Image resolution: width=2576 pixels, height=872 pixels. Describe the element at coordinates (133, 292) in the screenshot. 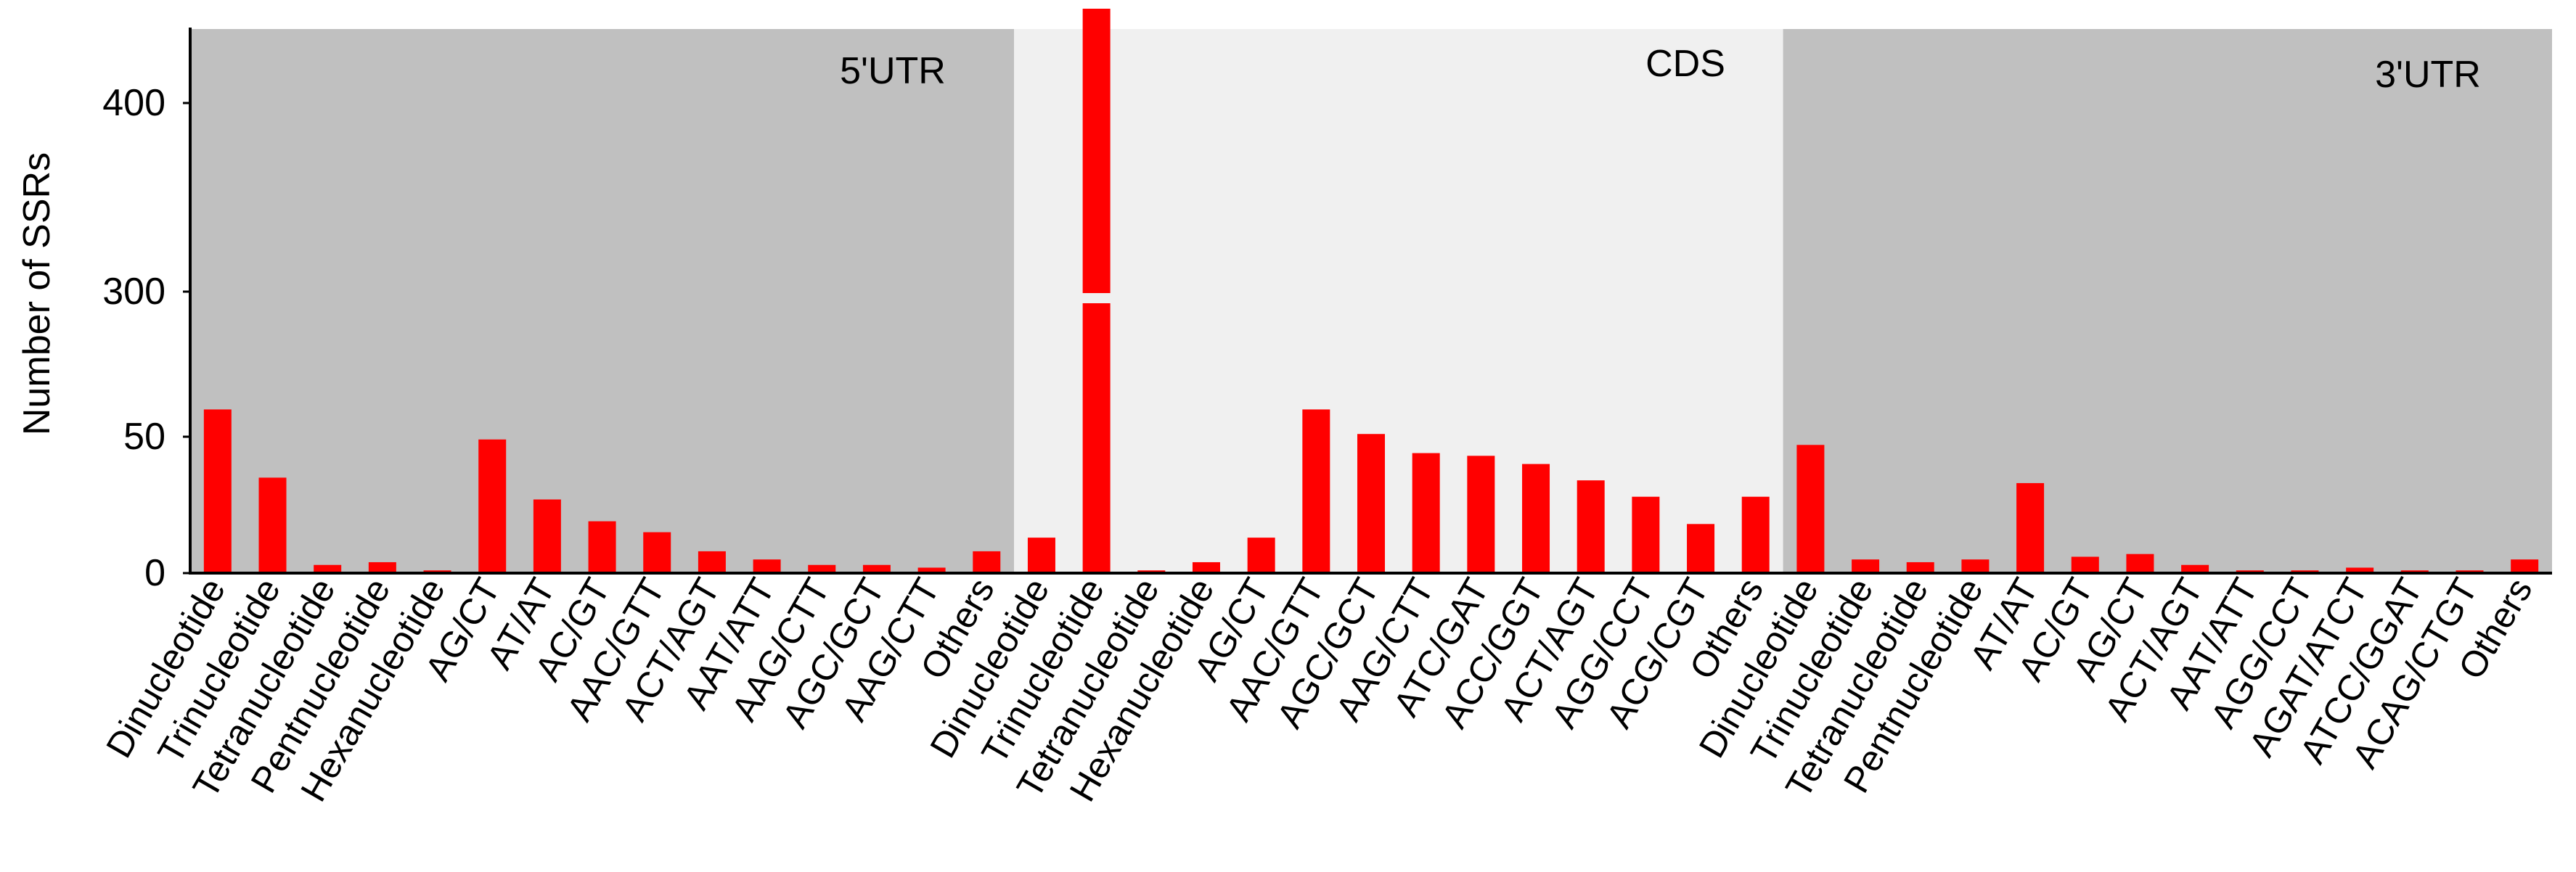

I see `y-tick-label-2: 300` at that location.